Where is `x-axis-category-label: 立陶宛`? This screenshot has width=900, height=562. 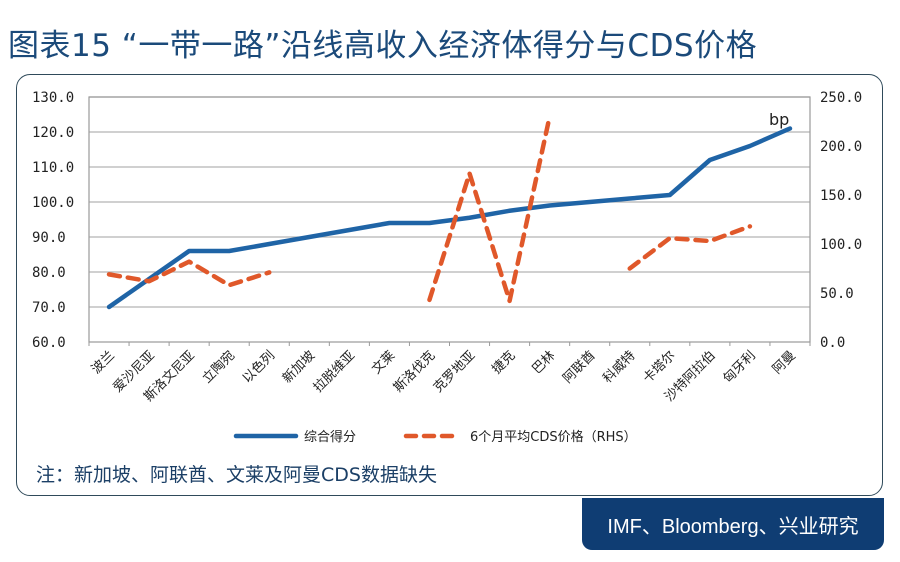 x-axis-category-label: 立陶宛 is located at coordinates (218, 367).